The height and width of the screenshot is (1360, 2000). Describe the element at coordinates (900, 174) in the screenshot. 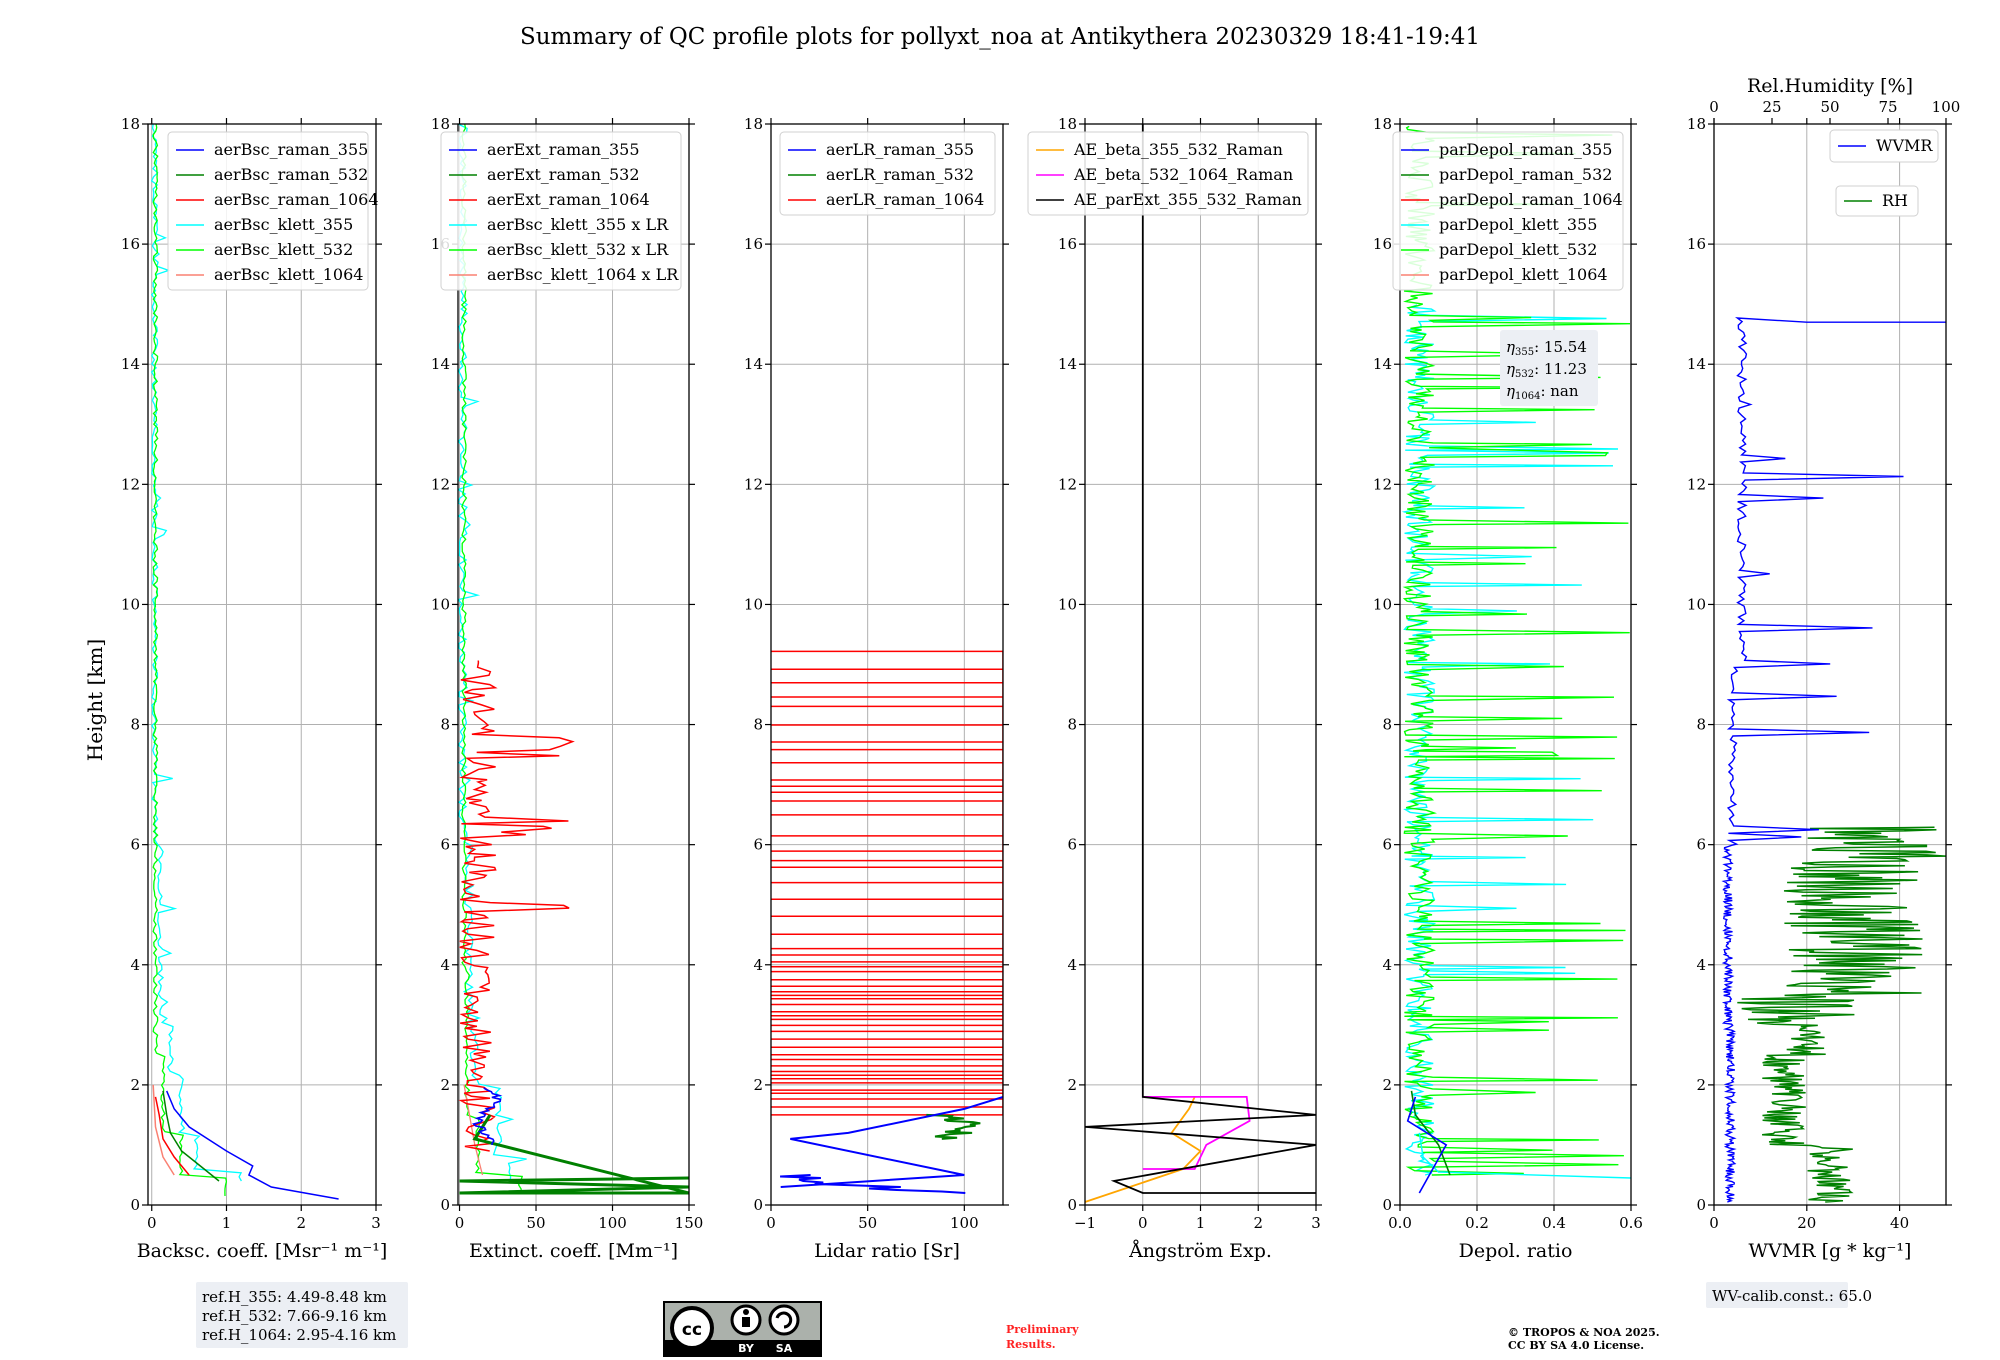

I see `legend-label: aerLR_raman_532` at that location.